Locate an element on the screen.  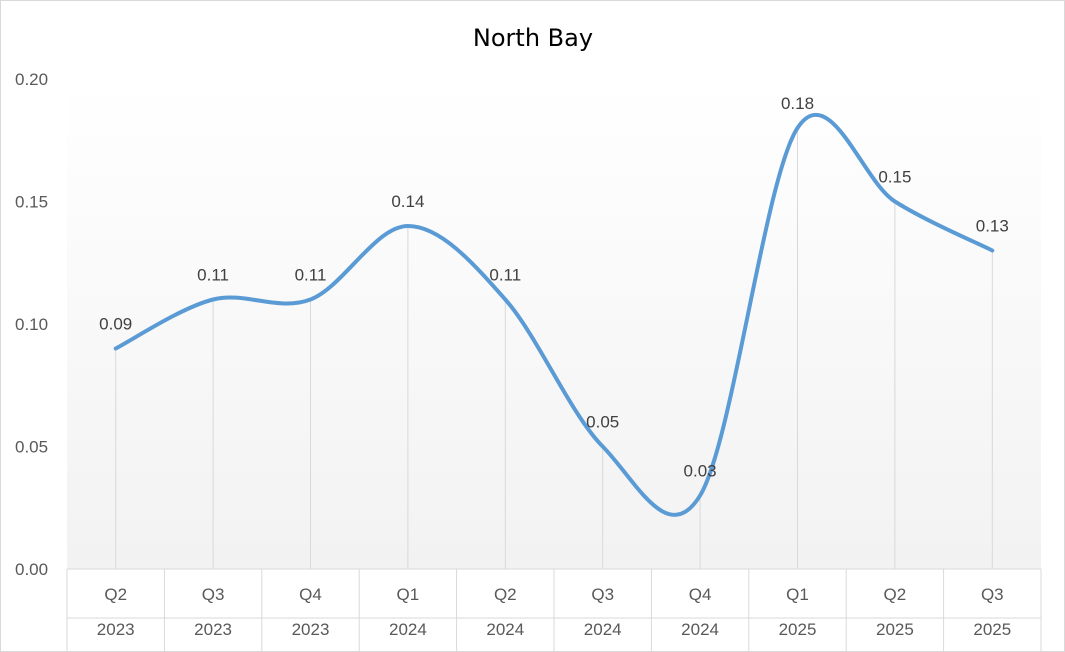
data-label: 0.09 is located at coordinates (115, 324).